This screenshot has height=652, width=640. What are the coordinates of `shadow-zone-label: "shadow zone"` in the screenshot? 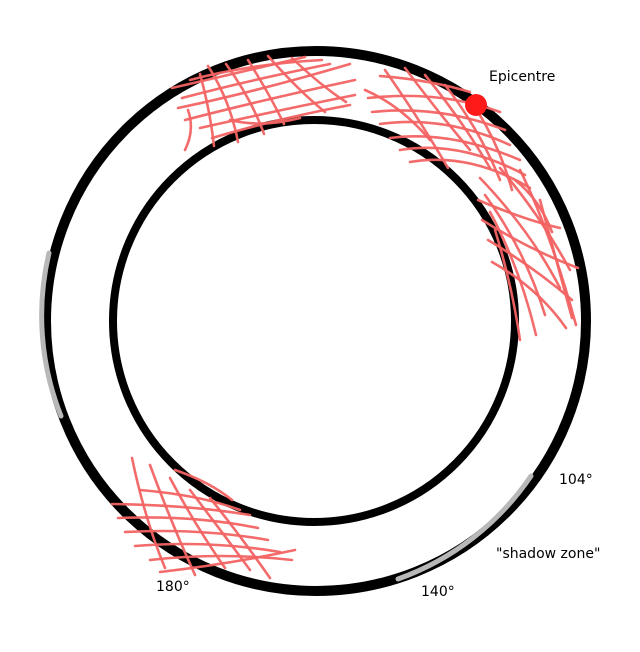 It's located at (548, 554).